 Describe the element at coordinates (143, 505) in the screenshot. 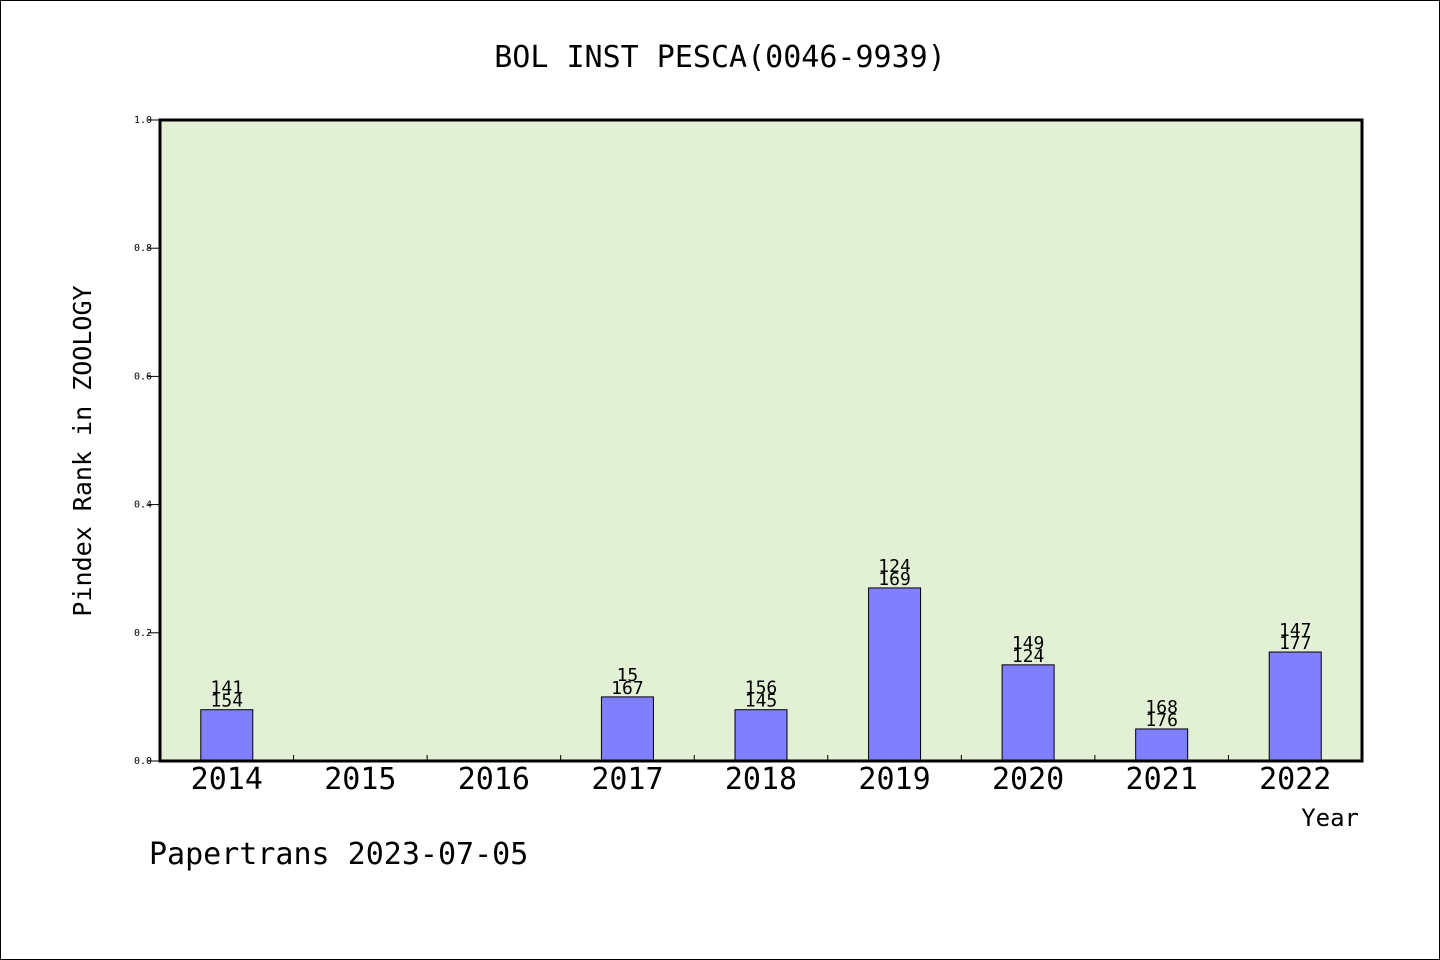

I see `y-tick-label: 0.4` at that location.